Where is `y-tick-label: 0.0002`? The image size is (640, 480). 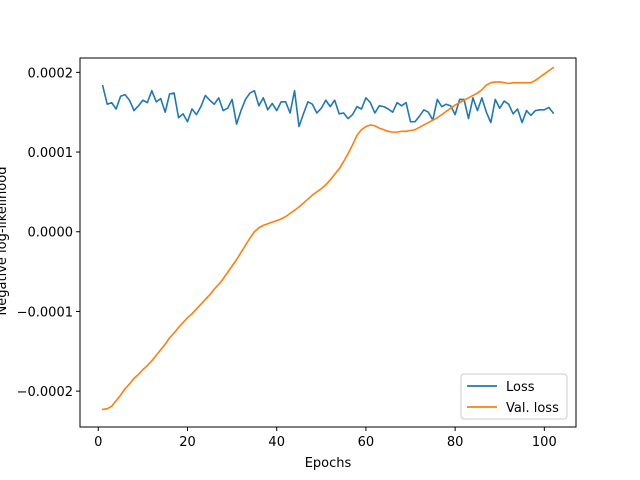
y-tick-label: 0.0002 is located at coordinates (51, 73).